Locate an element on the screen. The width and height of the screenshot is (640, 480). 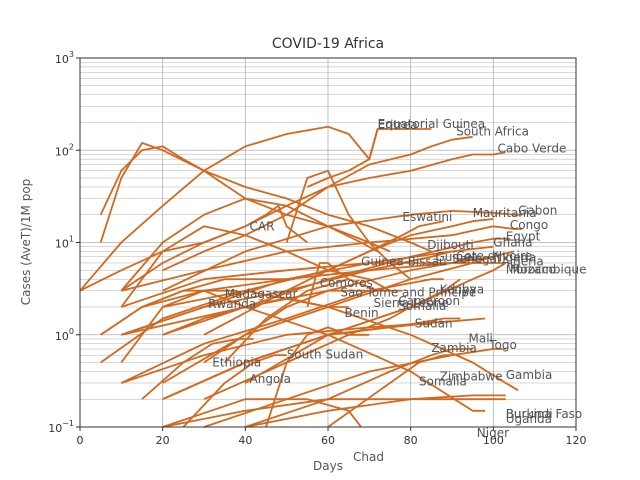
y-tick-label: 10⁻¹ is located at coordinates (61, 427).